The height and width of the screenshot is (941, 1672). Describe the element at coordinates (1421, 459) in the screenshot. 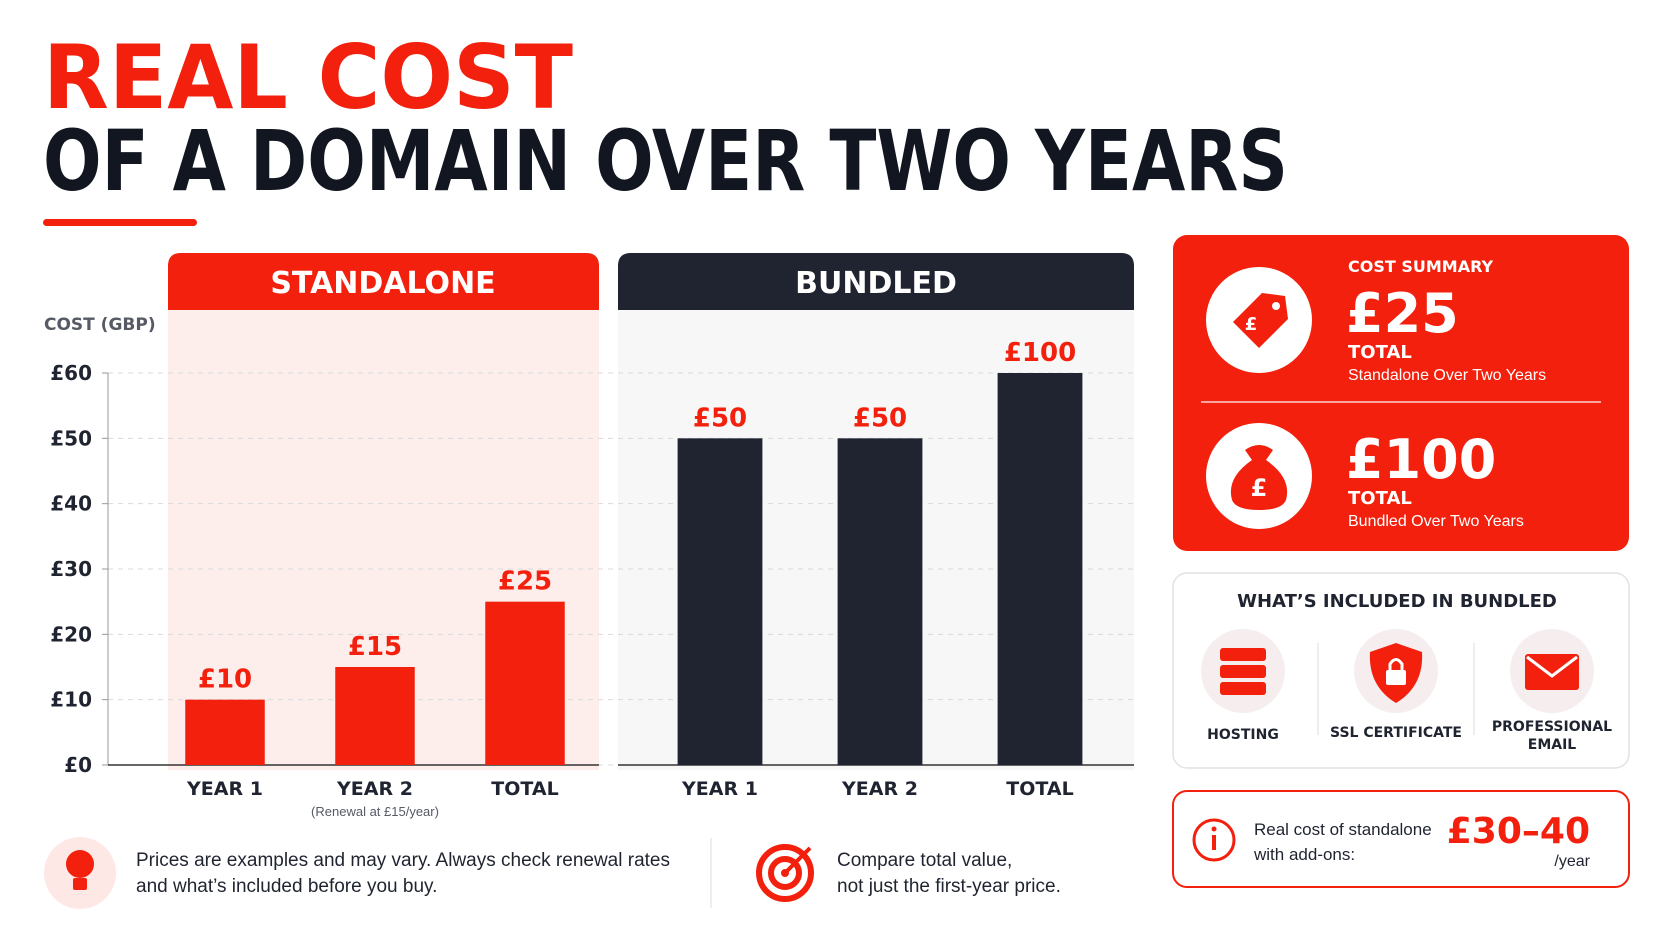

I see `summary-amount: £100` at that location.